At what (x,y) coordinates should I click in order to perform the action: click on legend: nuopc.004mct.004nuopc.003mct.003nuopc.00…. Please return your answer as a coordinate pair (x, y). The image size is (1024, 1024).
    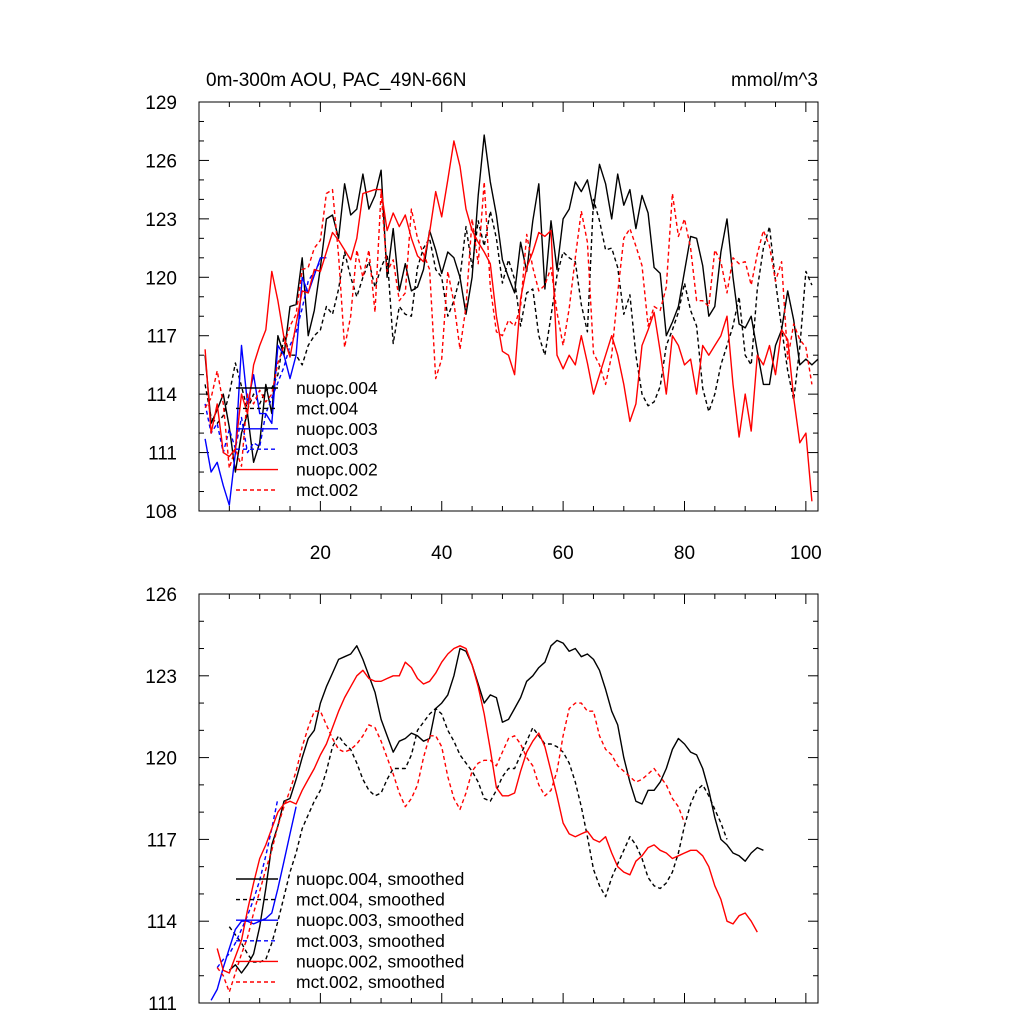
    Looking at the image, I should click on (307, 439).